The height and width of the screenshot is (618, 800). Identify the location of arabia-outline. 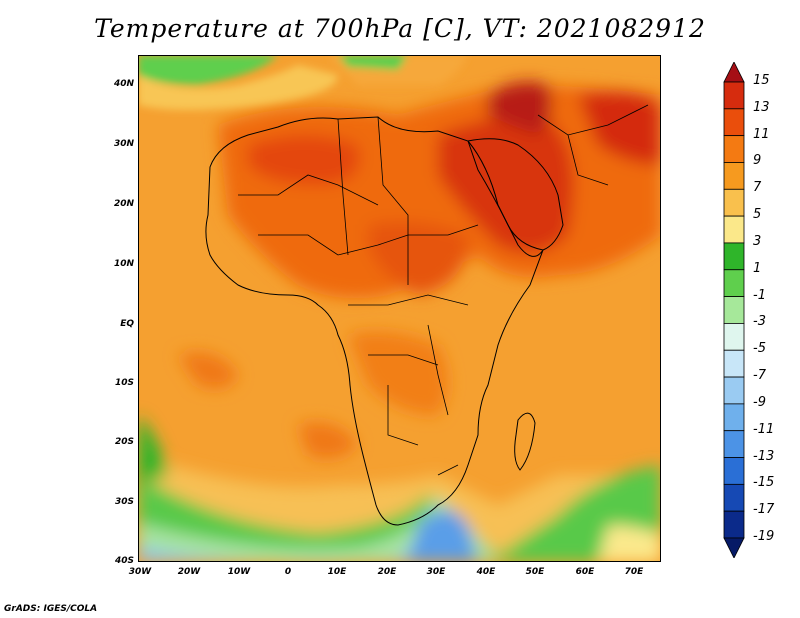
(515, 194).